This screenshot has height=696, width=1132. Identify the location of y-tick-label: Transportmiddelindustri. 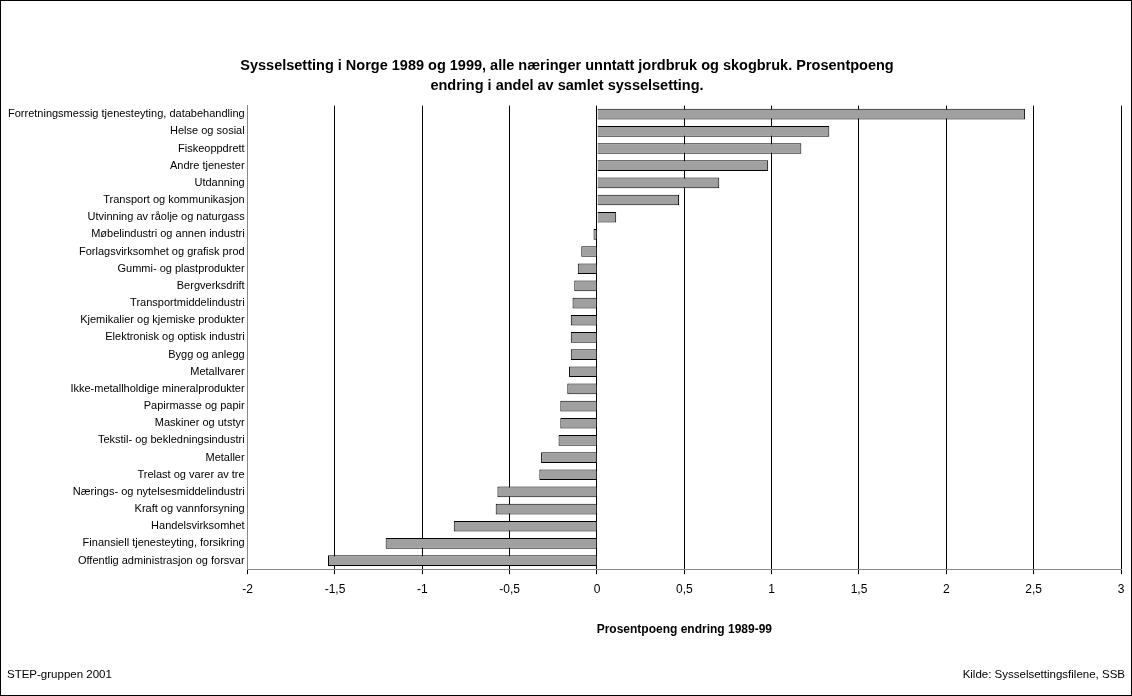
(187, 302).